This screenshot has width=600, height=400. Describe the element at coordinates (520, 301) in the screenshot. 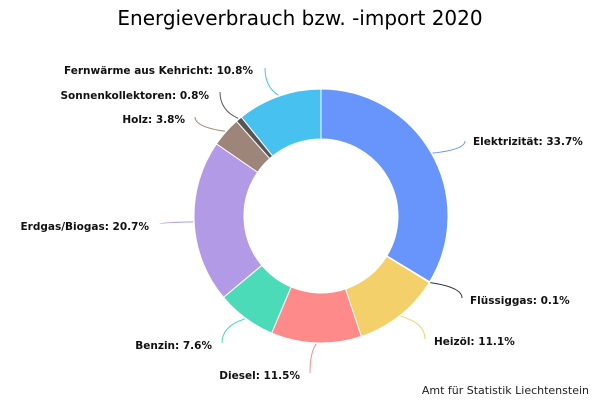

I see `data-label: Flüssiggas: 0.1%` at that location.